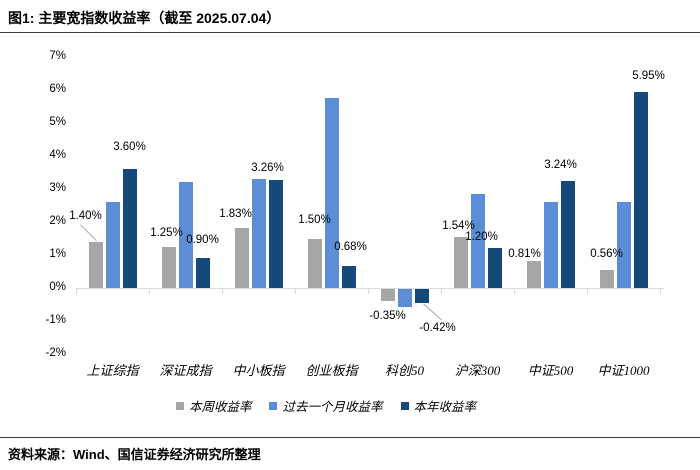  Describe the element at coordinates (57, 221) in the screenshot. I see `y-tick-label: 2%` at that location.